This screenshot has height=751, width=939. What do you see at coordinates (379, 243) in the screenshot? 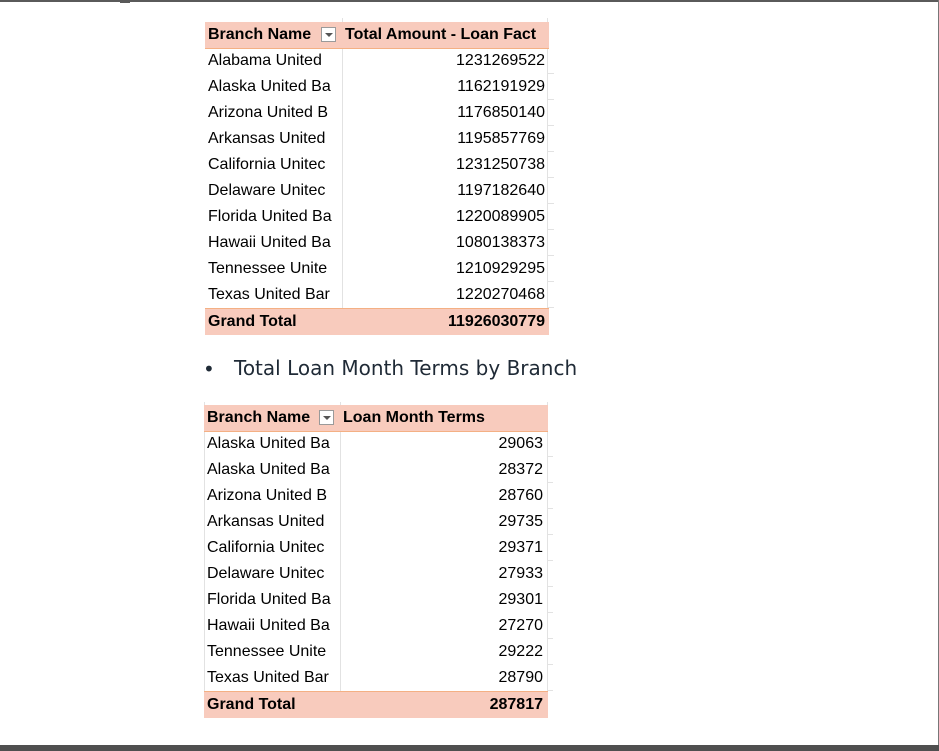
I see `pivot-data-row: Hawaii United Ba 1080138373` at bounding box center [379, 243].